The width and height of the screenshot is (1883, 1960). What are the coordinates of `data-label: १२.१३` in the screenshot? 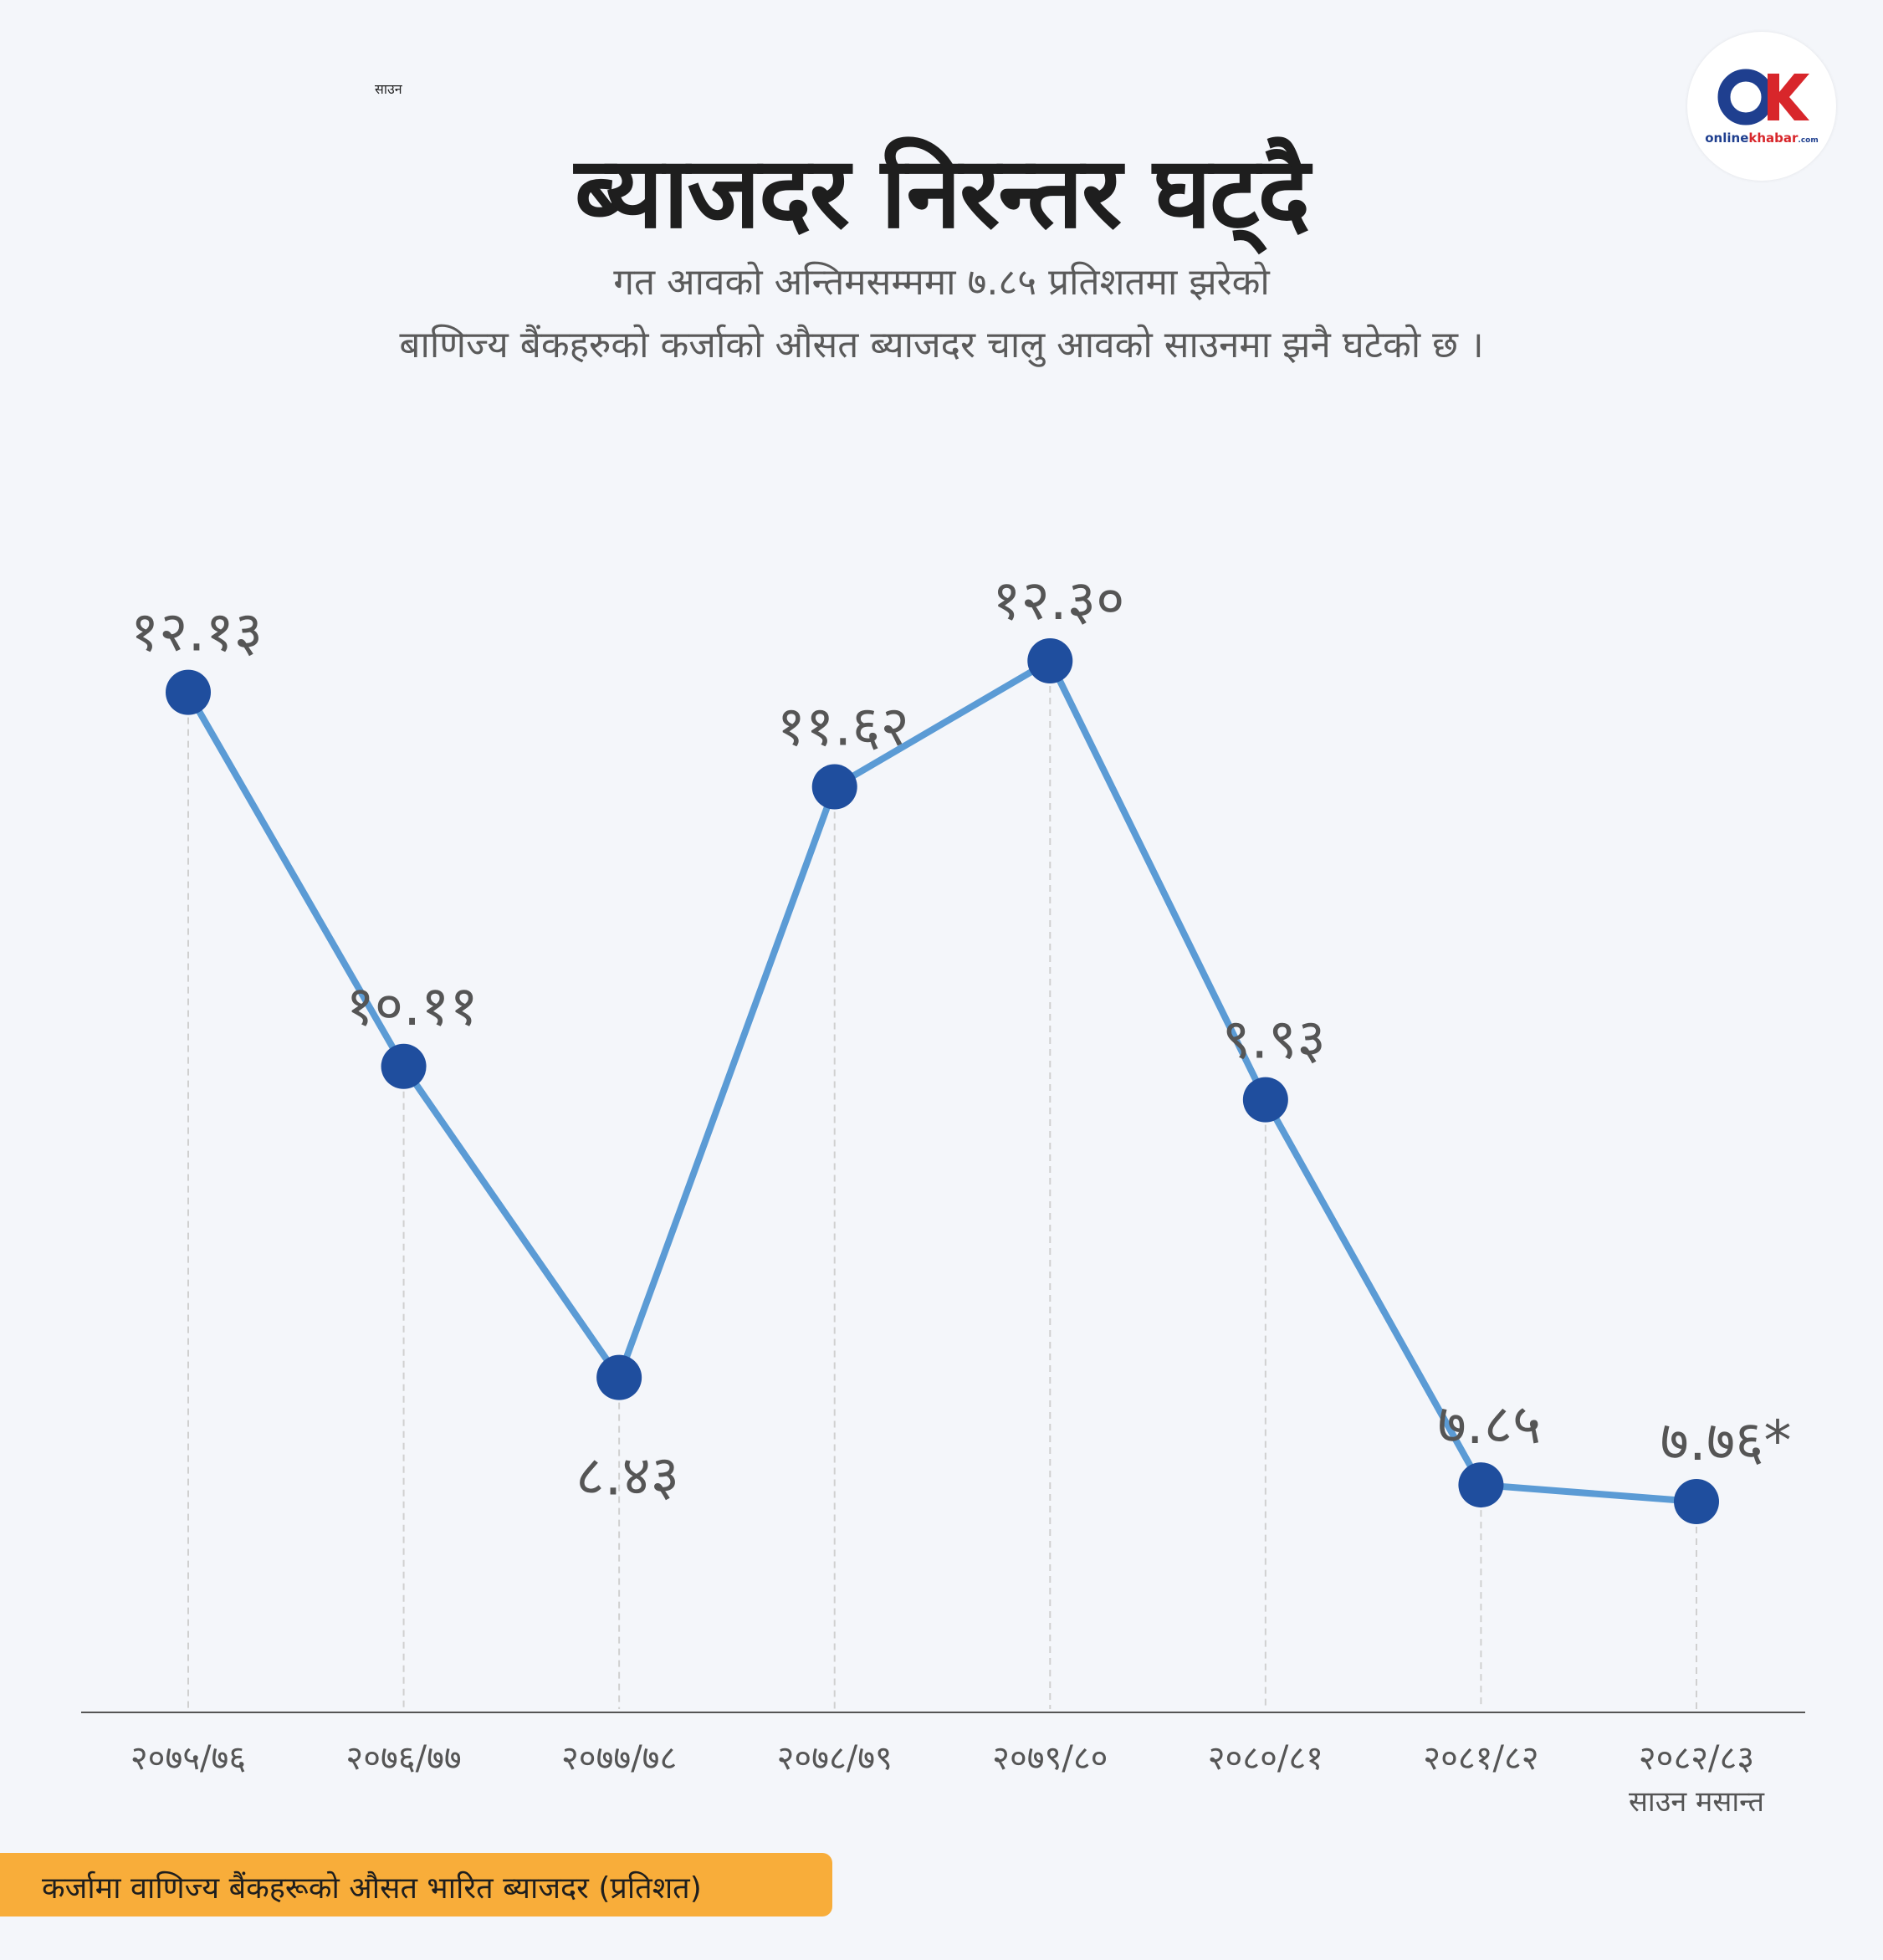 It's located at (196, 632).